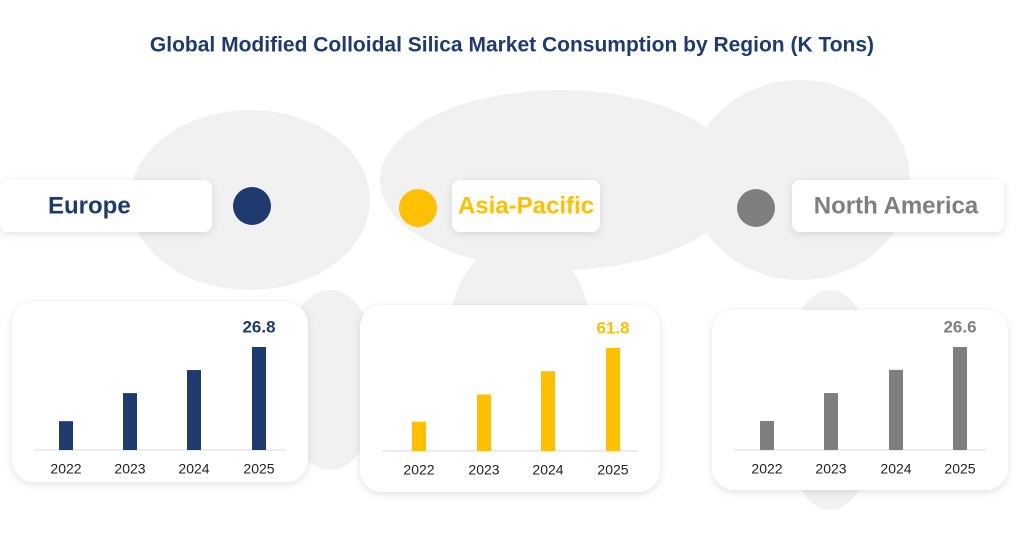 This screenshot has height=550, width=1024. Describe the element at coordinates (959, 326) in the screenshot. I see `data-label: 26.6` at that location.